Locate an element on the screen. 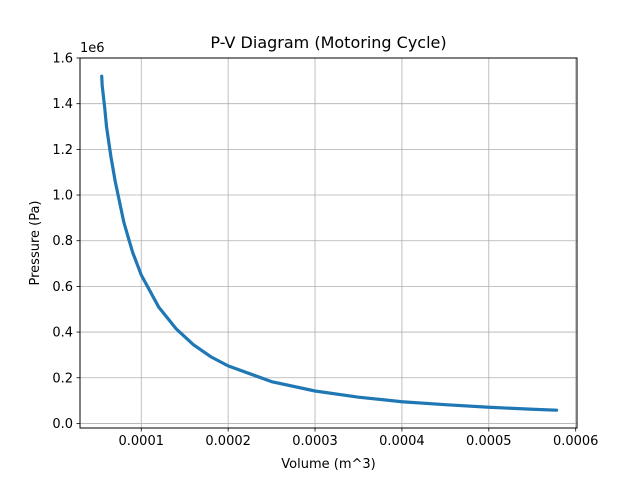 This screenshot has width=640, height=480. y-axis: 0.0 0.2 0.4 0.6 0.8 1.0 1.2 1.4 1.6 is located at coordinates (66, 242).